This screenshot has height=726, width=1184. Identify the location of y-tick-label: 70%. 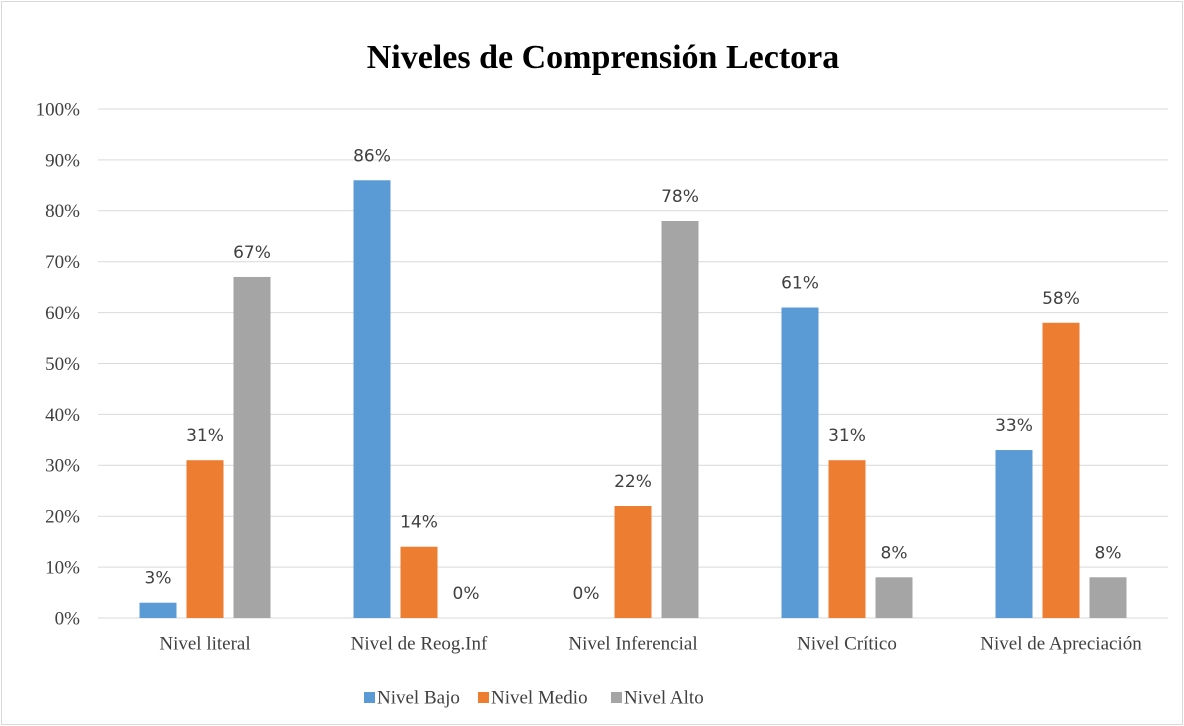
(62, 262).